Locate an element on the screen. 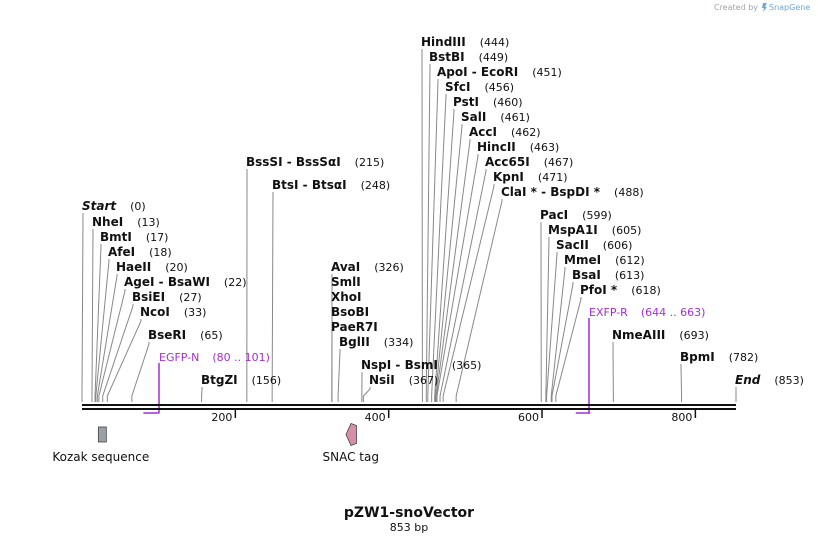  site-nsii: NsiI (367) is located at coordinates (403, 380).